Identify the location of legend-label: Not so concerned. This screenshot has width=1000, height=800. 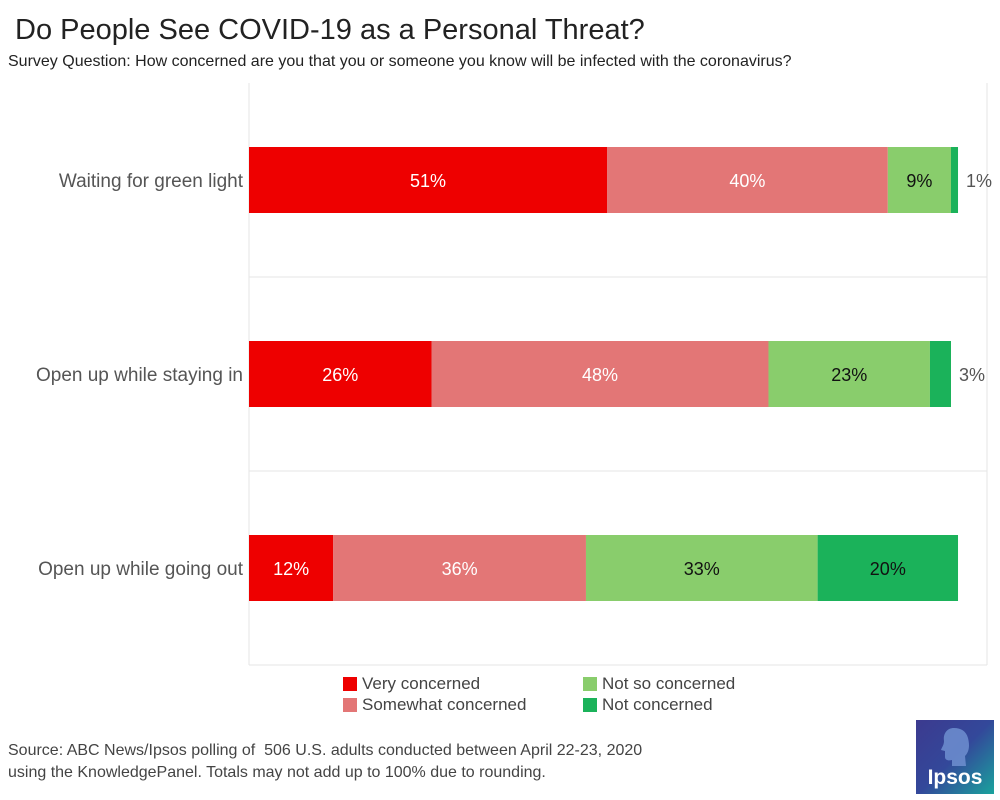
(669, 683).